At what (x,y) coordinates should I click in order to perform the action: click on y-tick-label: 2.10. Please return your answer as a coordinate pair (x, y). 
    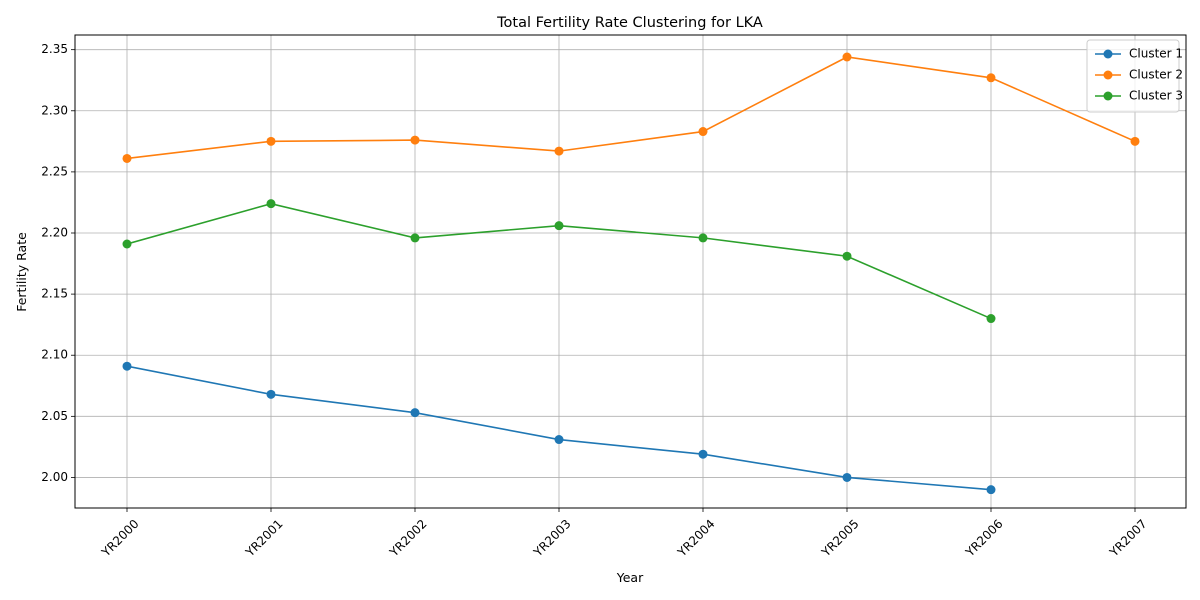
    Looking at the image, I should click on (54, 355).